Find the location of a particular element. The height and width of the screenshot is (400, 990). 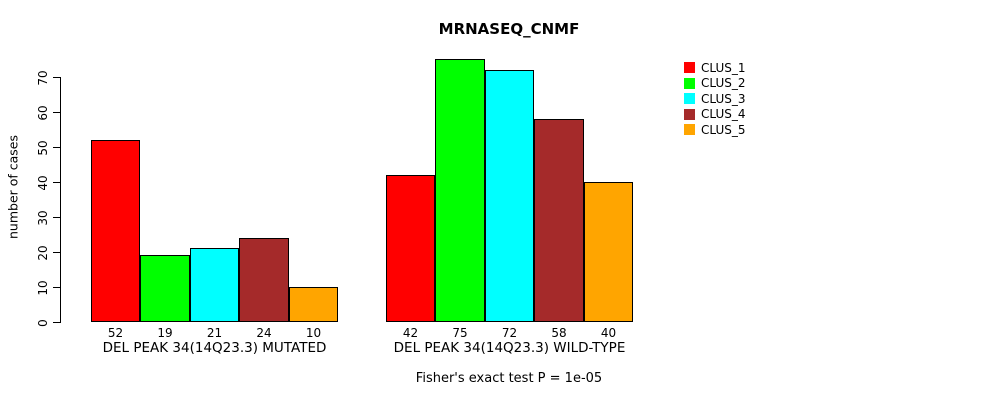

y-tick-label: 70 is located at coordinates (43, 77).